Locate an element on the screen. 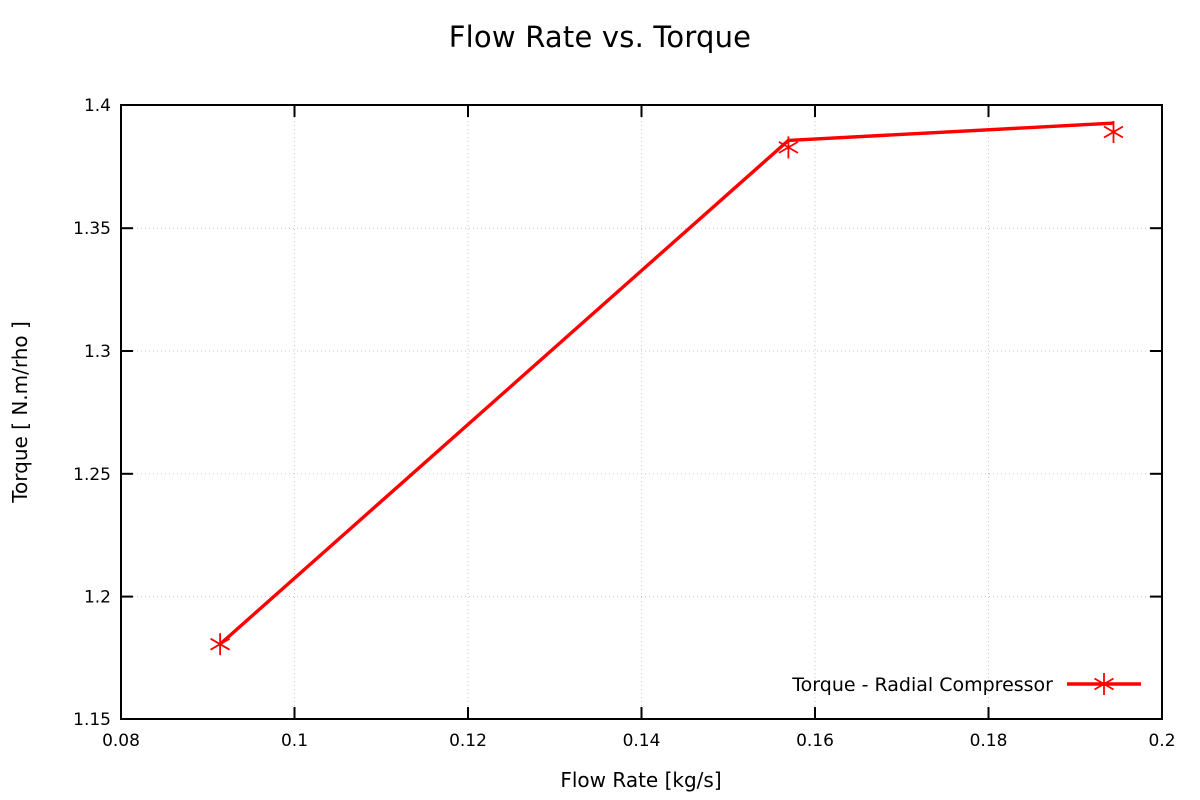 This screenshot has width=1200, height=800. chart-title: Flow Rate vs. Torque is located at coordinates (600, 37).